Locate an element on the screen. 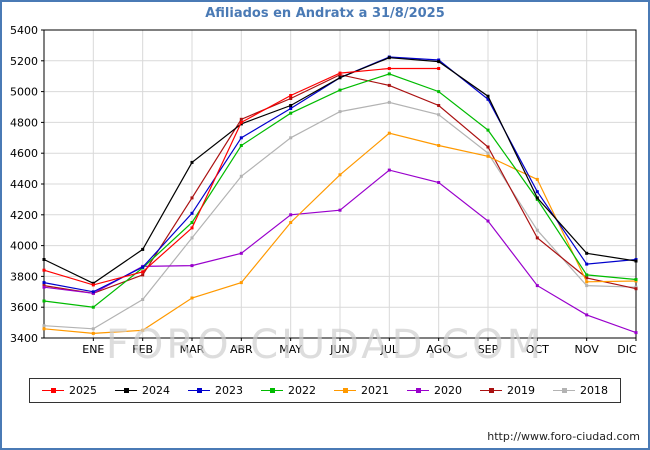 This screenshot has width=650, height=450. x-tick-label: MAR is located at coordinates (192, 349).